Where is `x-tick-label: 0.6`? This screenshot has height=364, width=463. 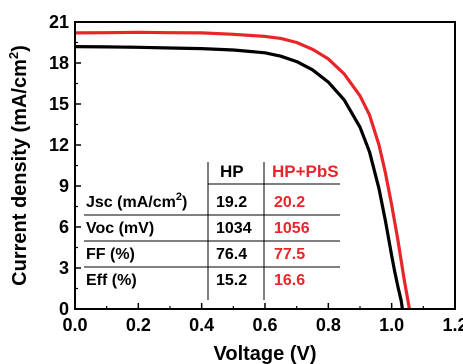 x-tick-label: 0.6 is located at coordinates (264, 325).